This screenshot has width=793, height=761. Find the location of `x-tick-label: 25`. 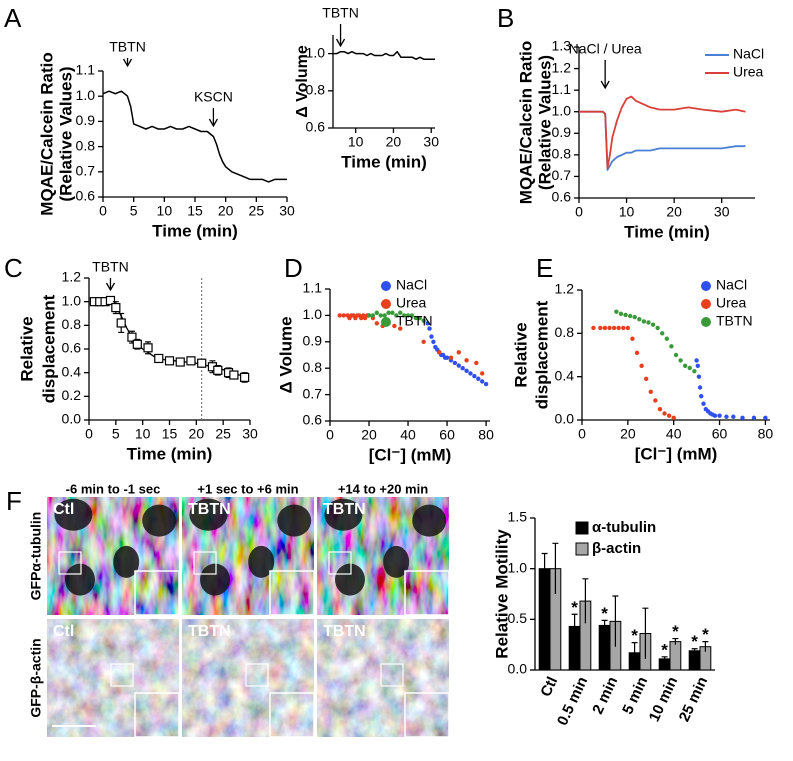

x-tick-label: 25 is located at coordinates (257, 211).